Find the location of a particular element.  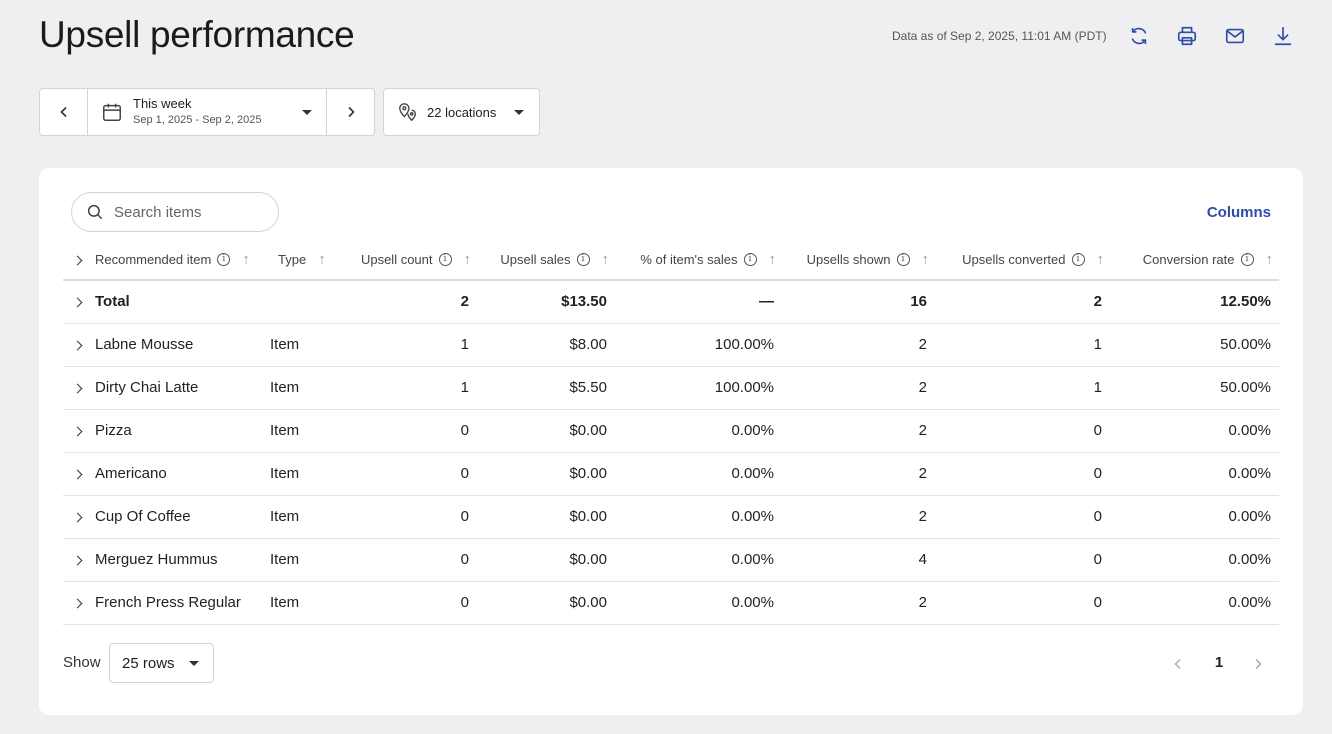

cell-upsells-shown: 16 is located at coordinates (858, 302).